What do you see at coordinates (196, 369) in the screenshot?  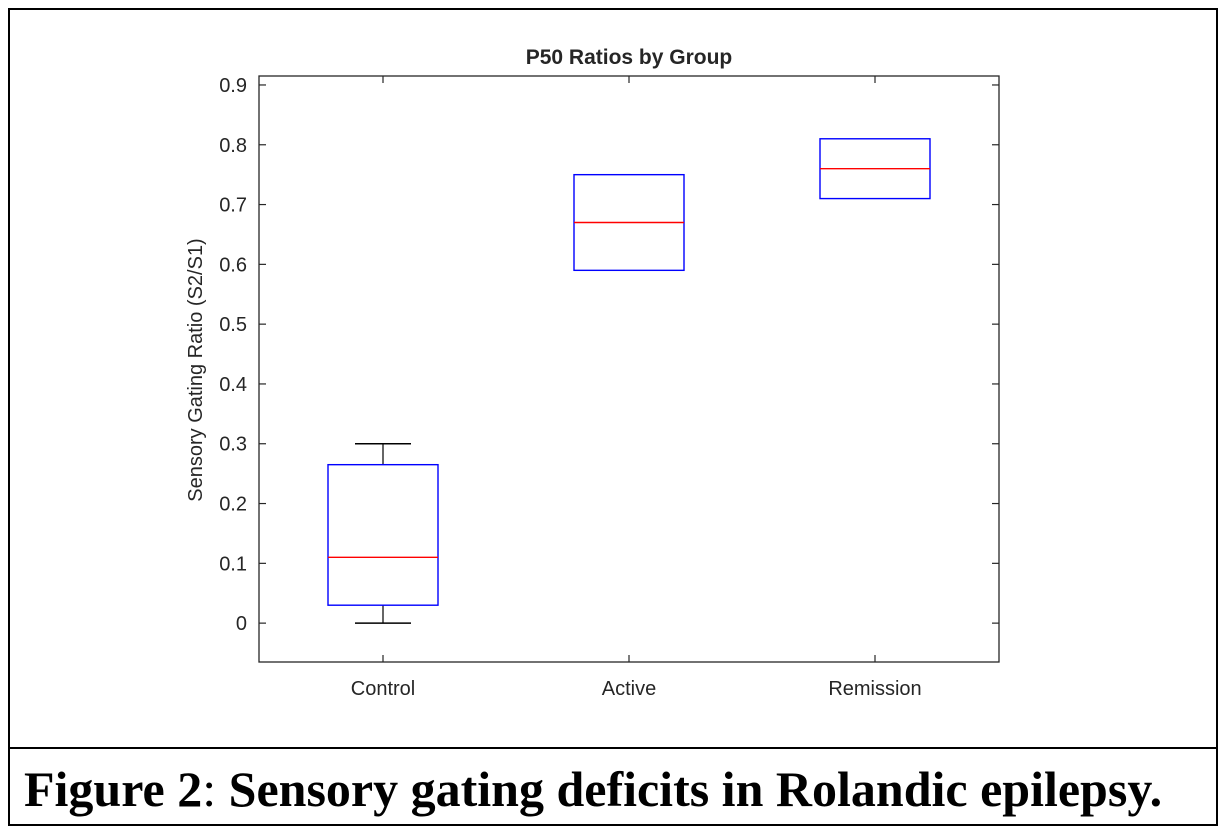 I see `y-axis-label: Sensory Gating Ratio (S2/S1)` at bounding box center [196, 369].